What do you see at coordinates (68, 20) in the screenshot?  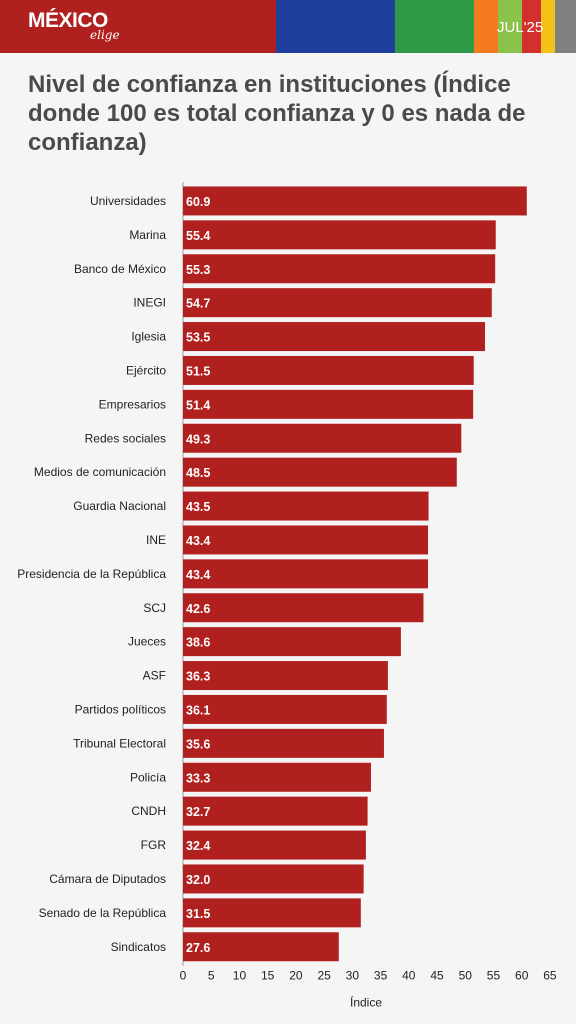 I see `logo-main-text: MÉXICO` at bounding box center [68, 20].